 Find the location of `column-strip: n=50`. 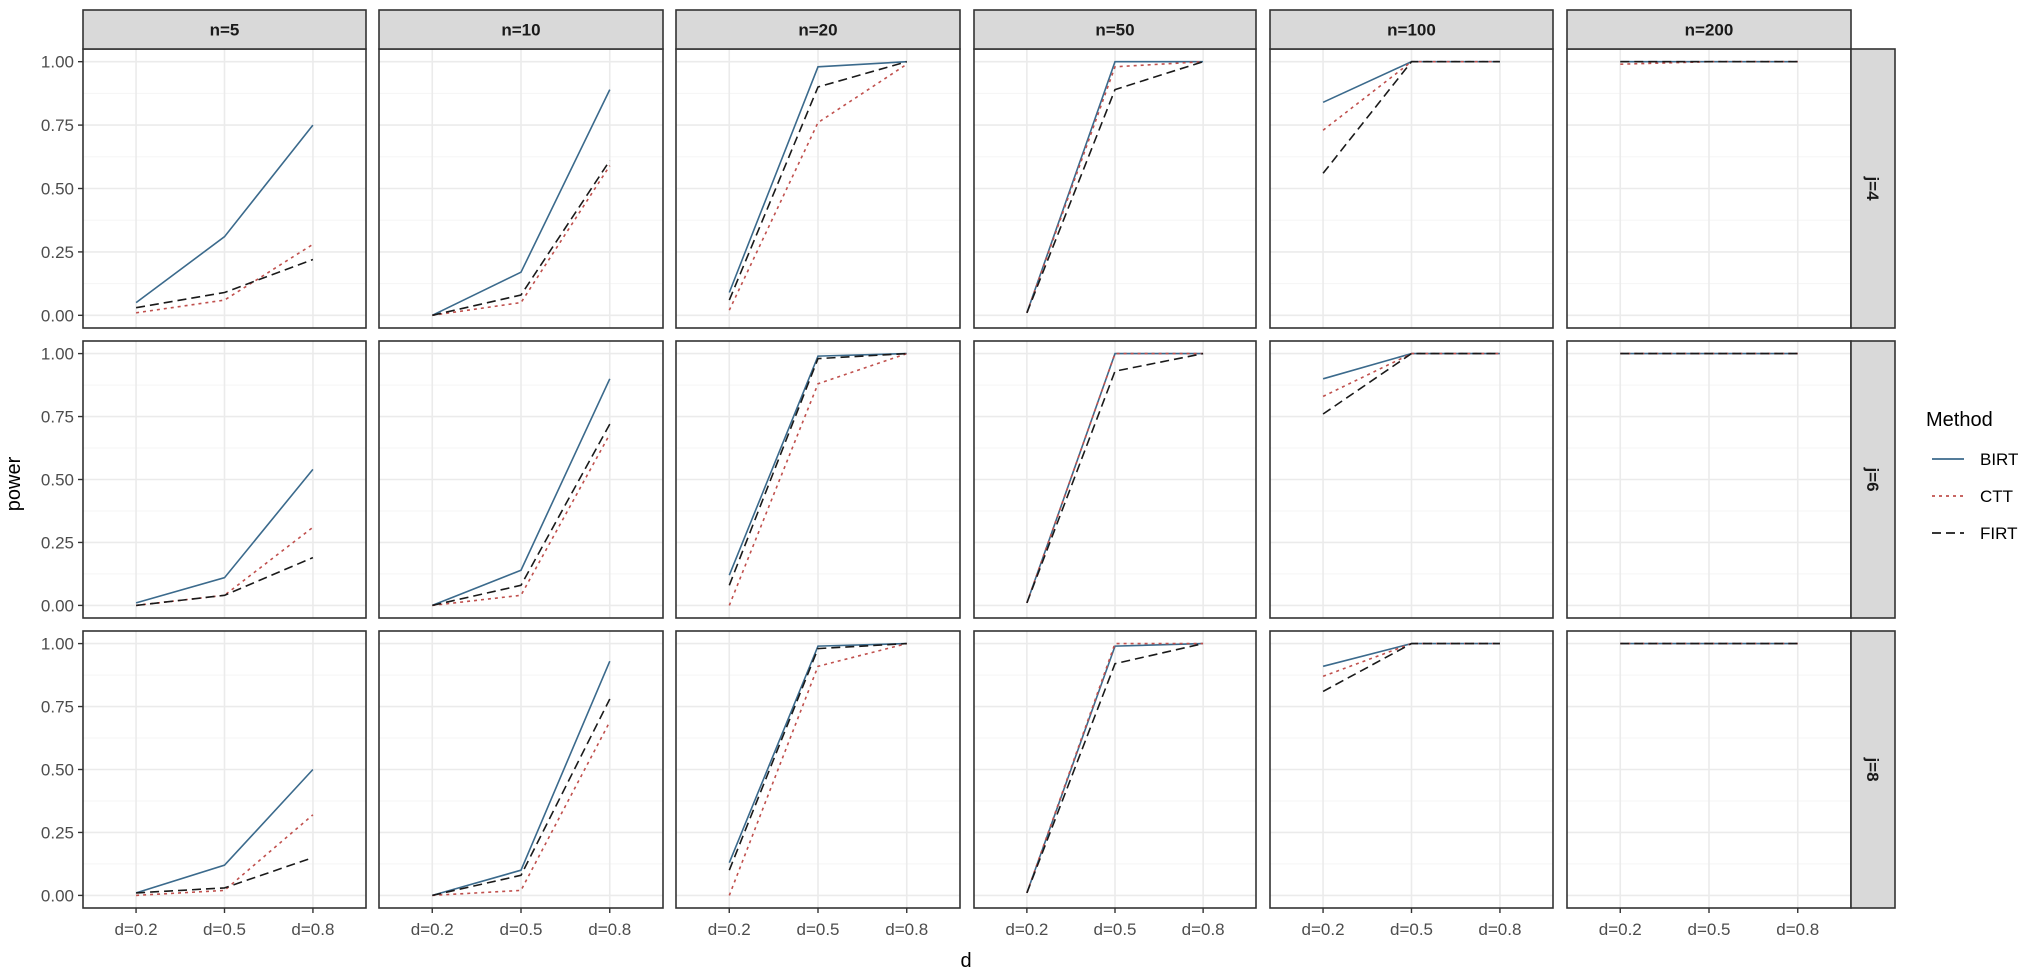

column-strip: n=50 is located at coordinates (1115, 29).